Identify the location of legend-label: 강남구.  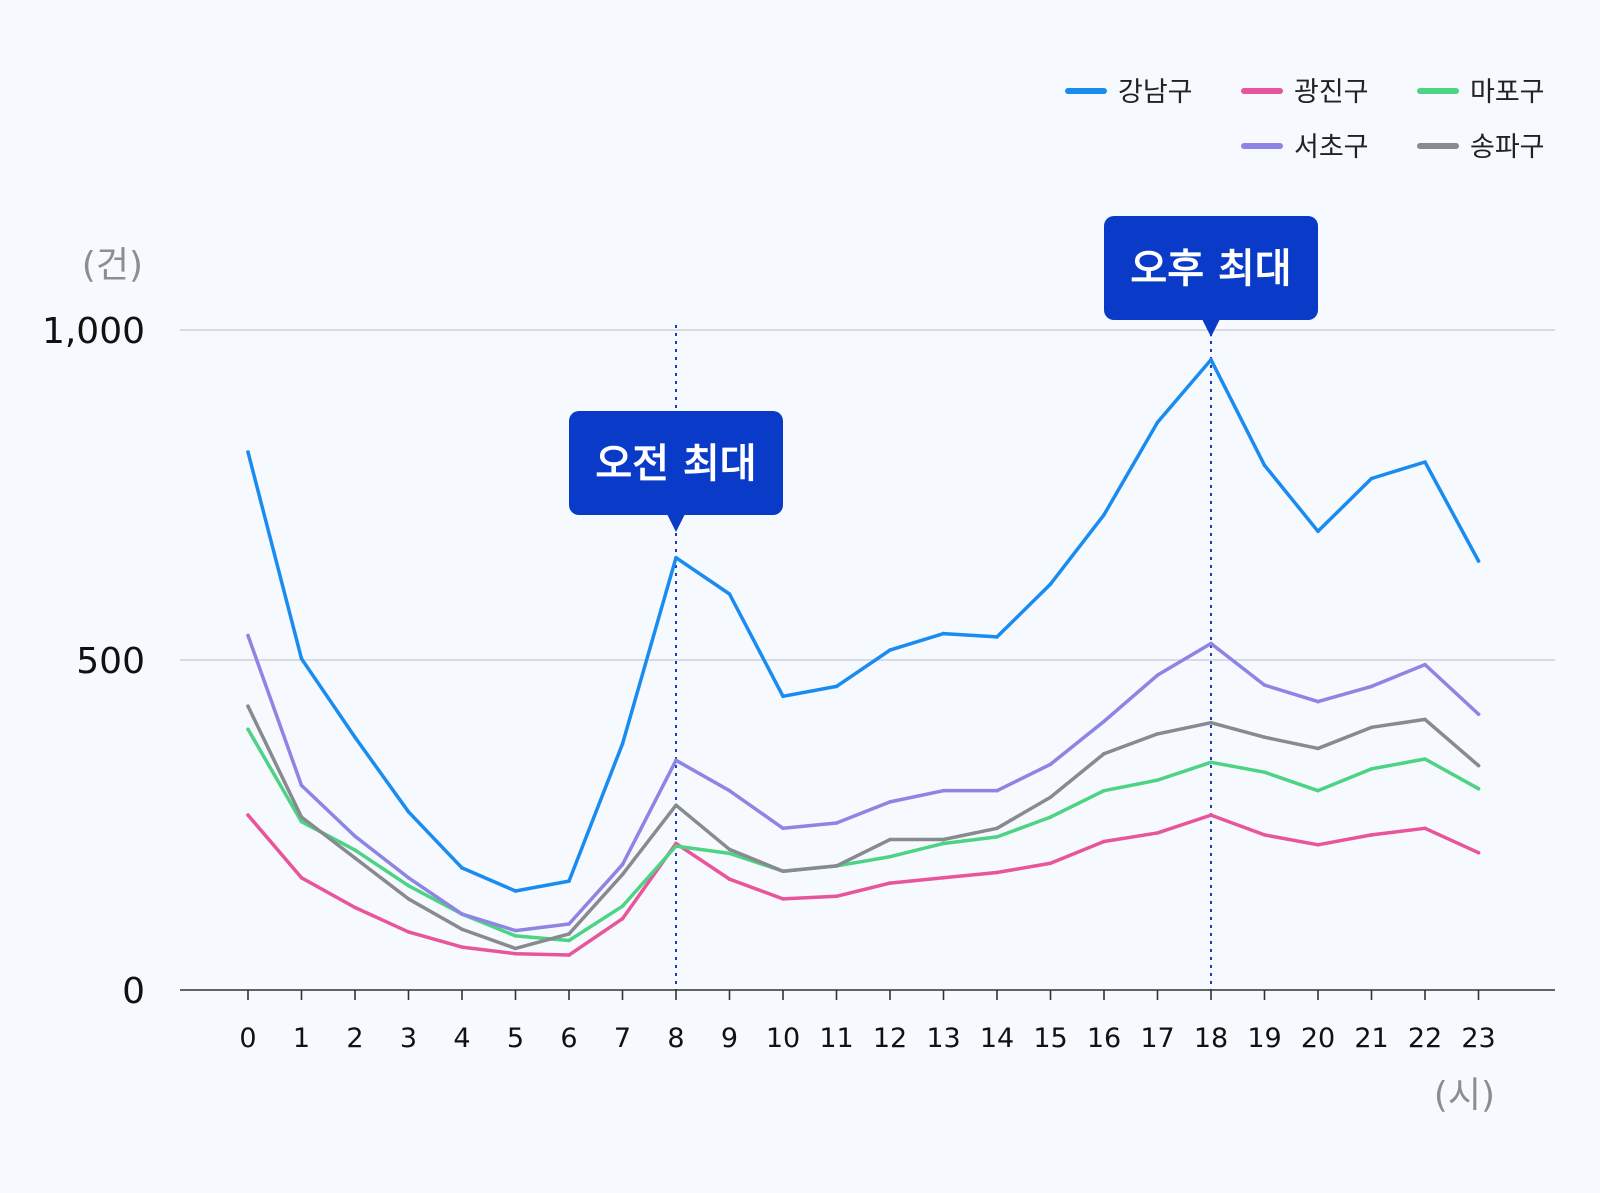
(1155, 92).